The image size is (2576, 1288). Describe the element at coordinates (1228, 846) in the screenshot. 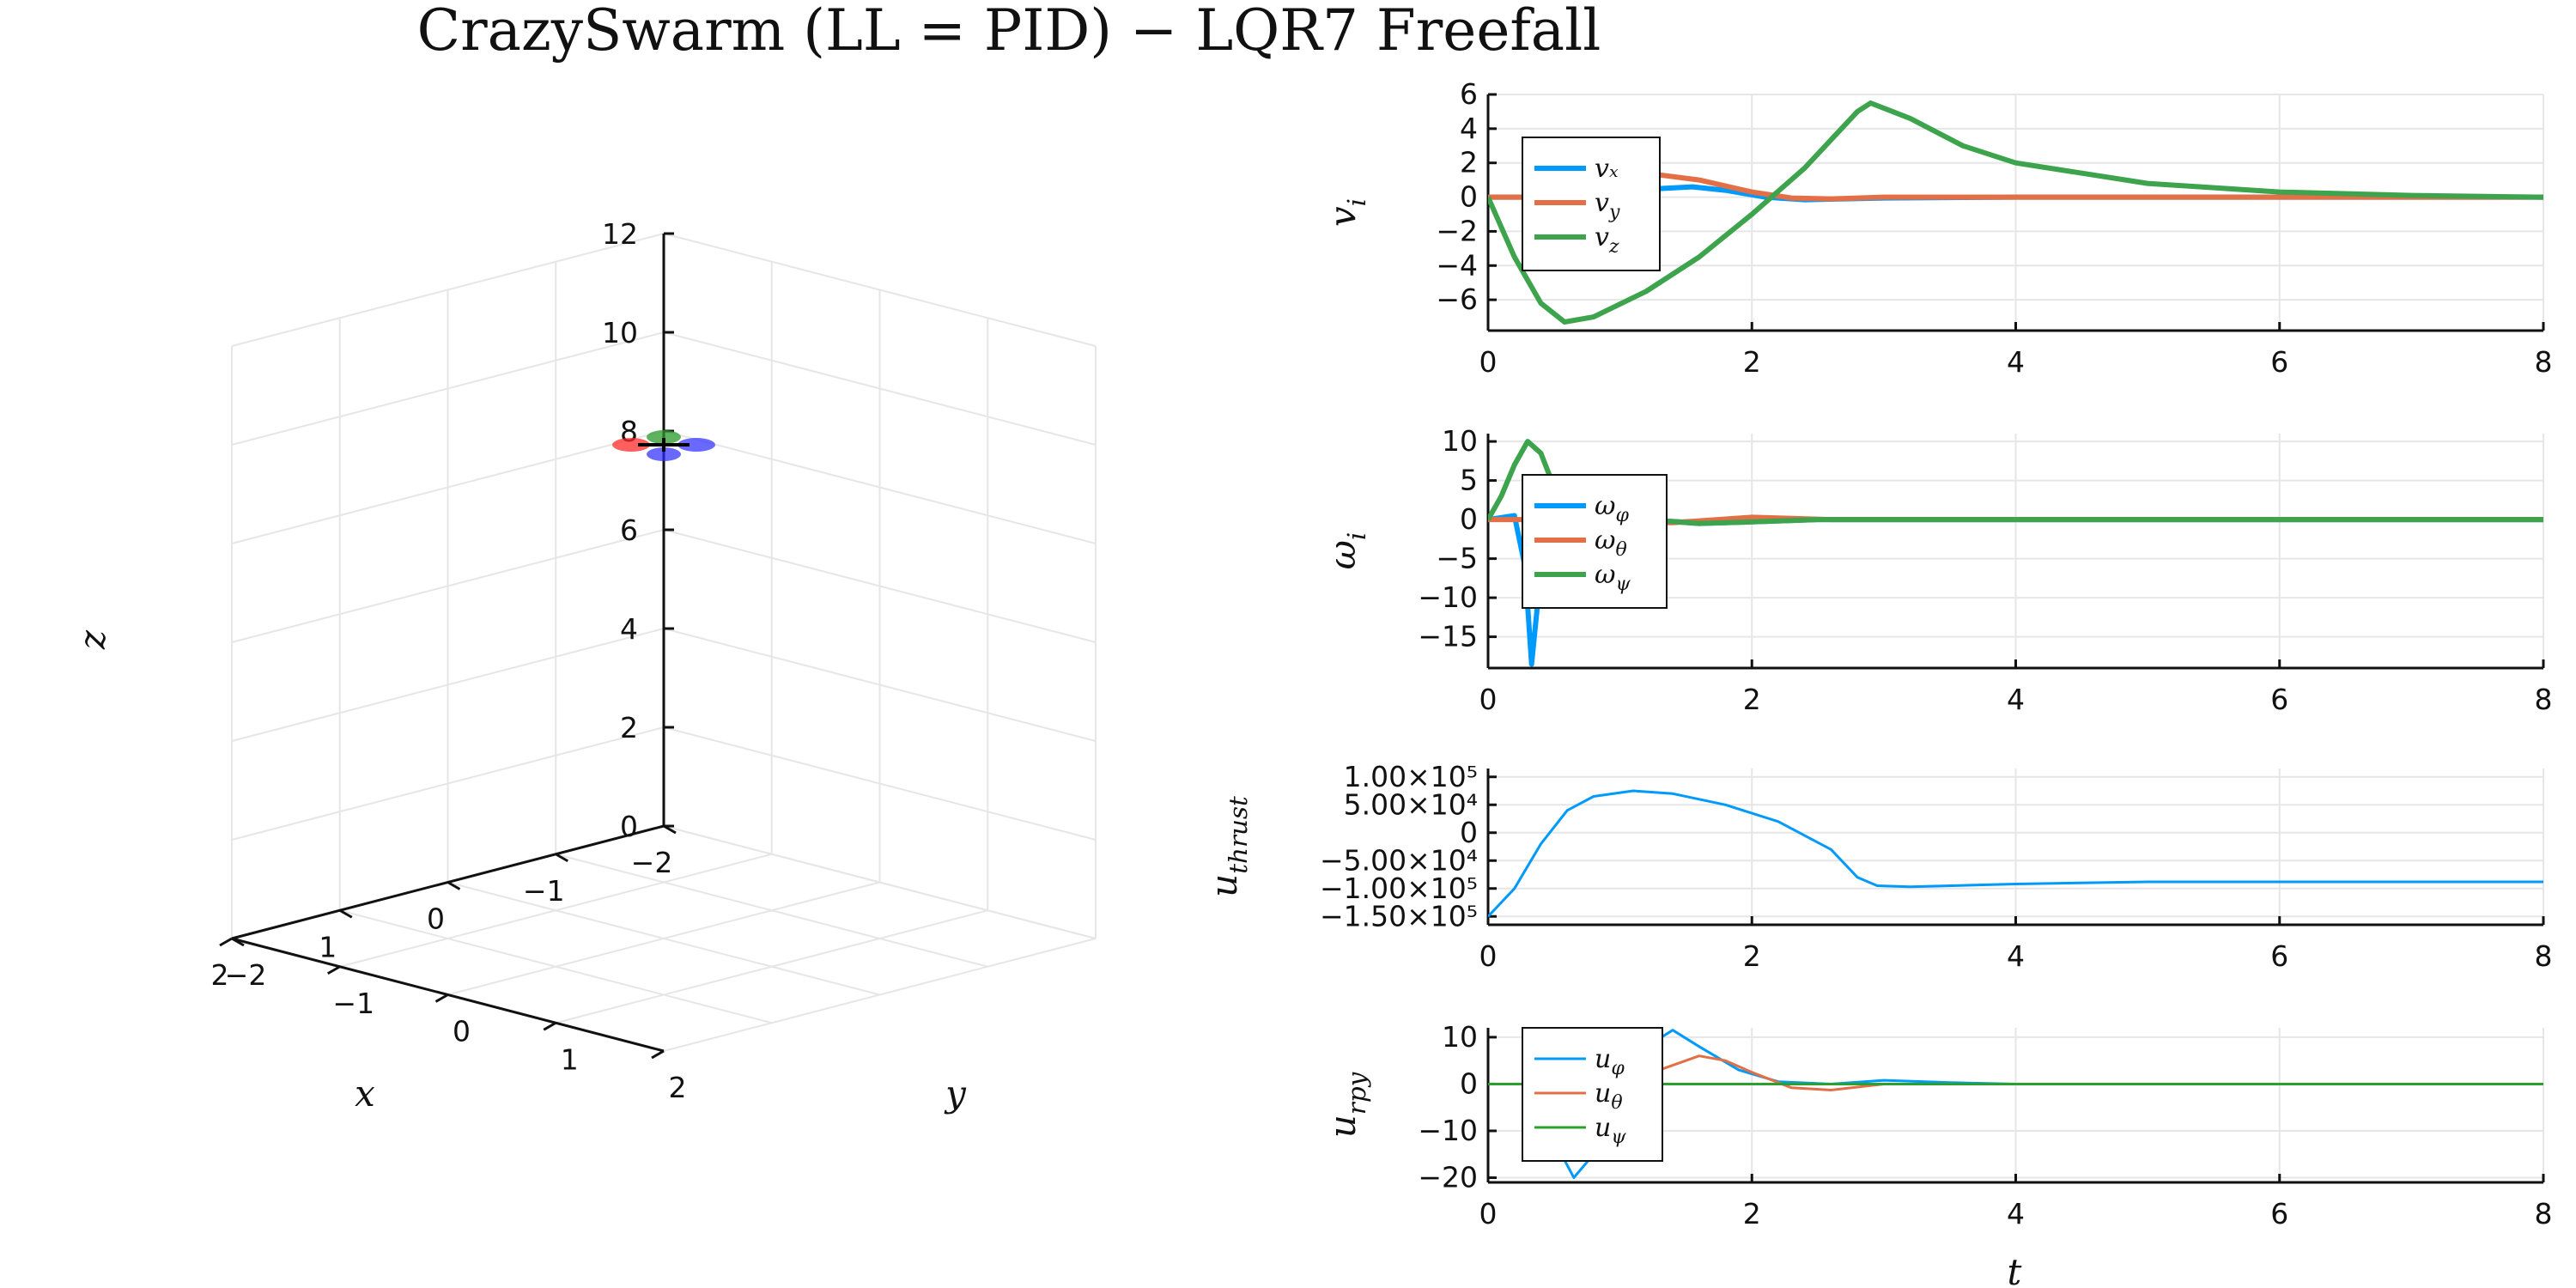

I see `y-axis-label: uthrust` at that location.